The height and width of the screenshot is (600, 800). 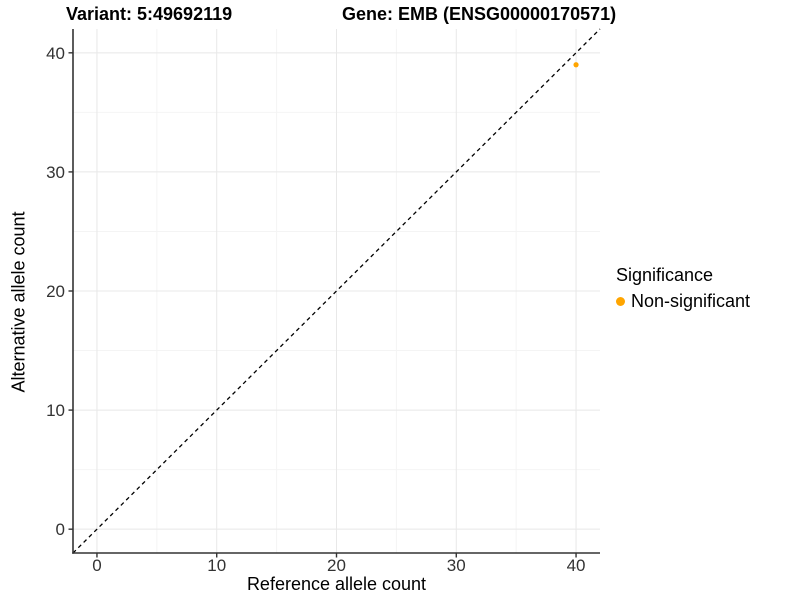 I want to click on legend: Significance Non-significant, so click(x=683, y=288).